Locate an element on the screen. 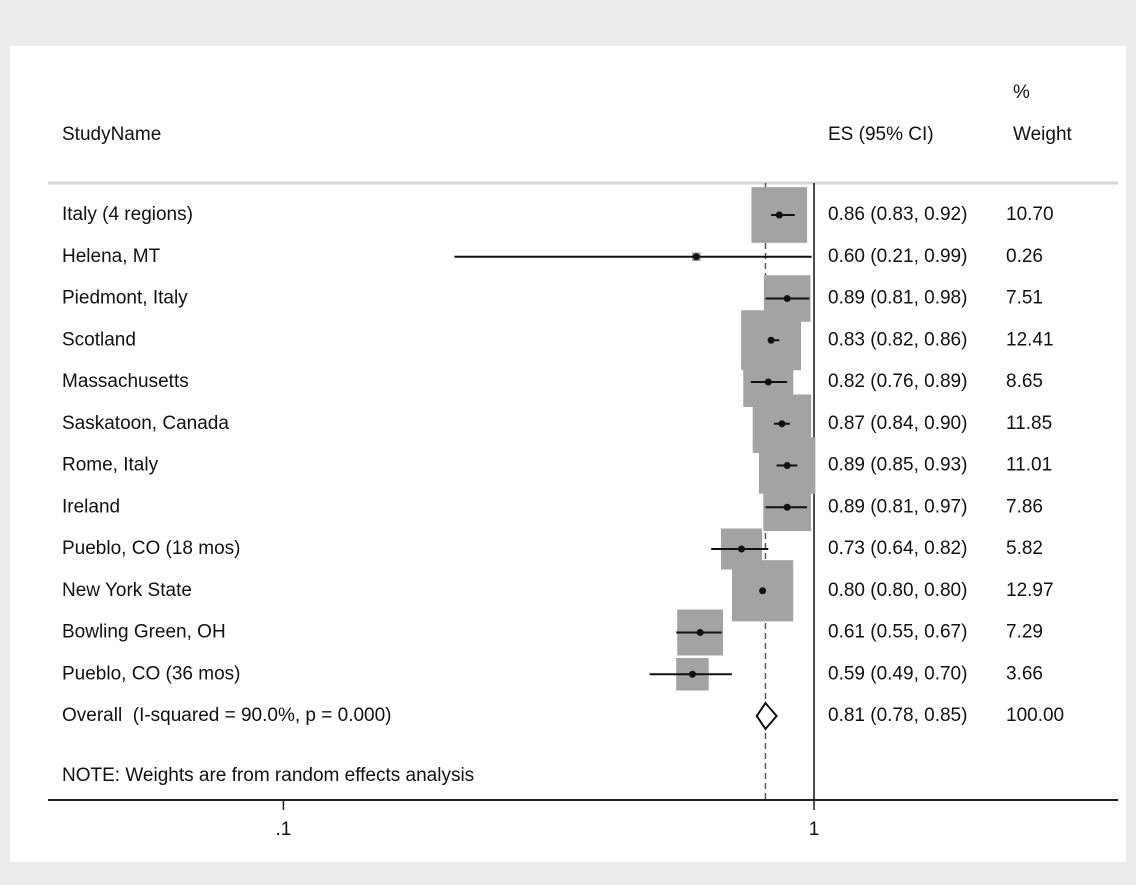 This screenshot has width=1136, height=885. study-label: Massachusetts is located at coordinates (125, 381).